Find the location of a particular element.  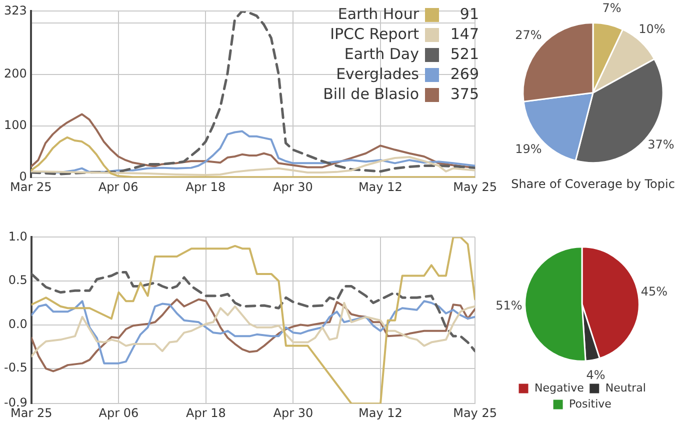

legend-label: Earth Hour is located at coordinates (378, 14).